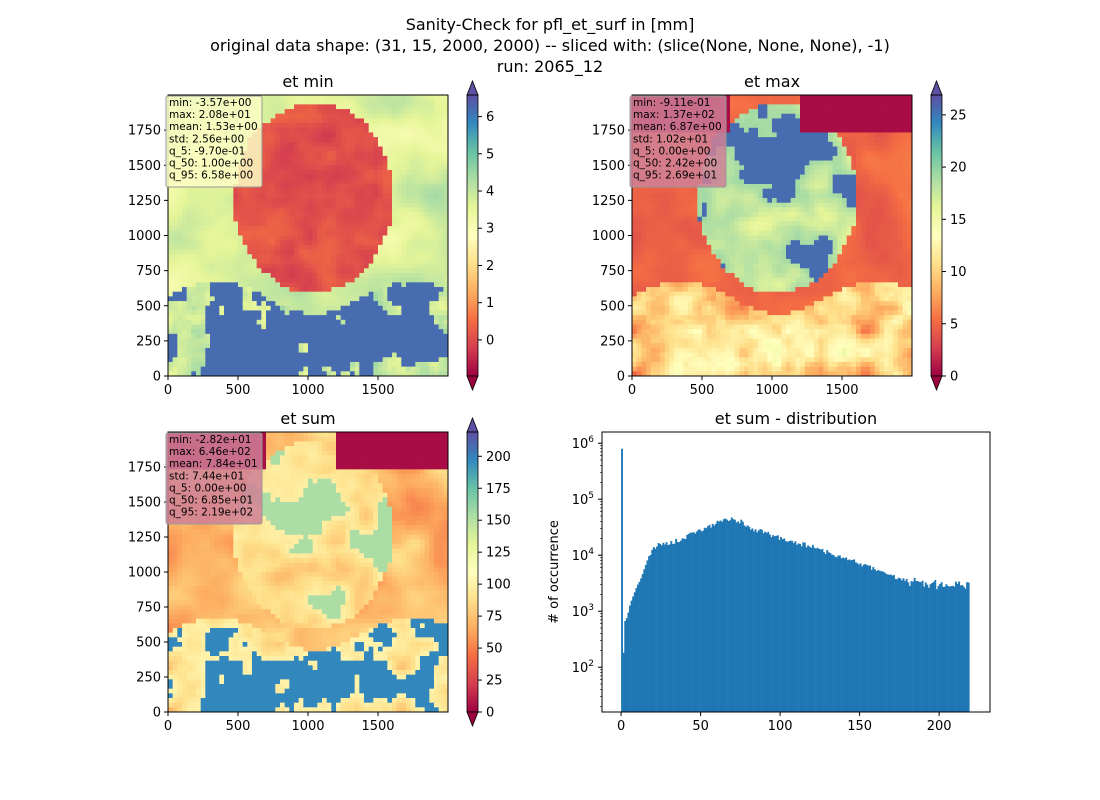  I want to click on y-tick-label: 1750, so click(144, 131).